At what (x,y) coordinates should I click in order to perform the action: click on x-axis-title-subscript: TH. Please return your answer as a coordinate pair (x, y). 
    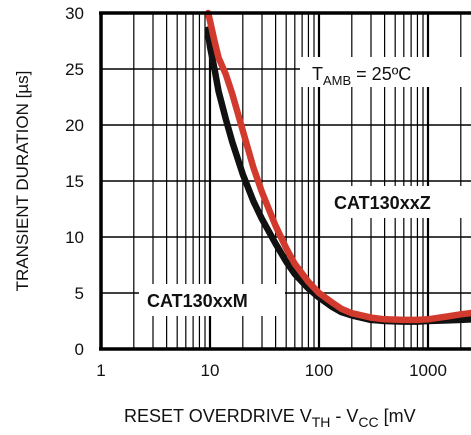
    Looking at the image, I should click on (321, 422).